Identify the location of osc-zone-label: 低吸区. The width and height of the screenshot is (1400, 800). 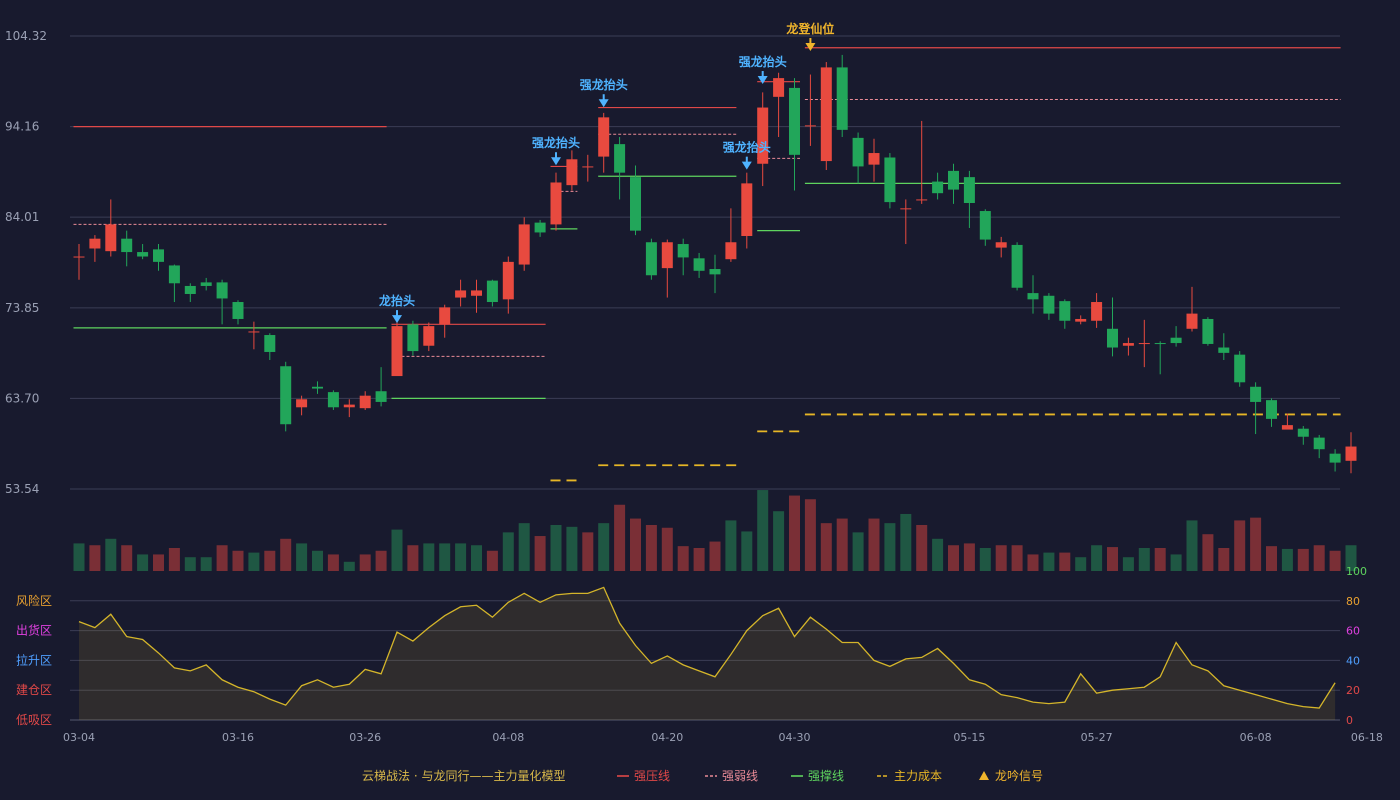
(34, 720).